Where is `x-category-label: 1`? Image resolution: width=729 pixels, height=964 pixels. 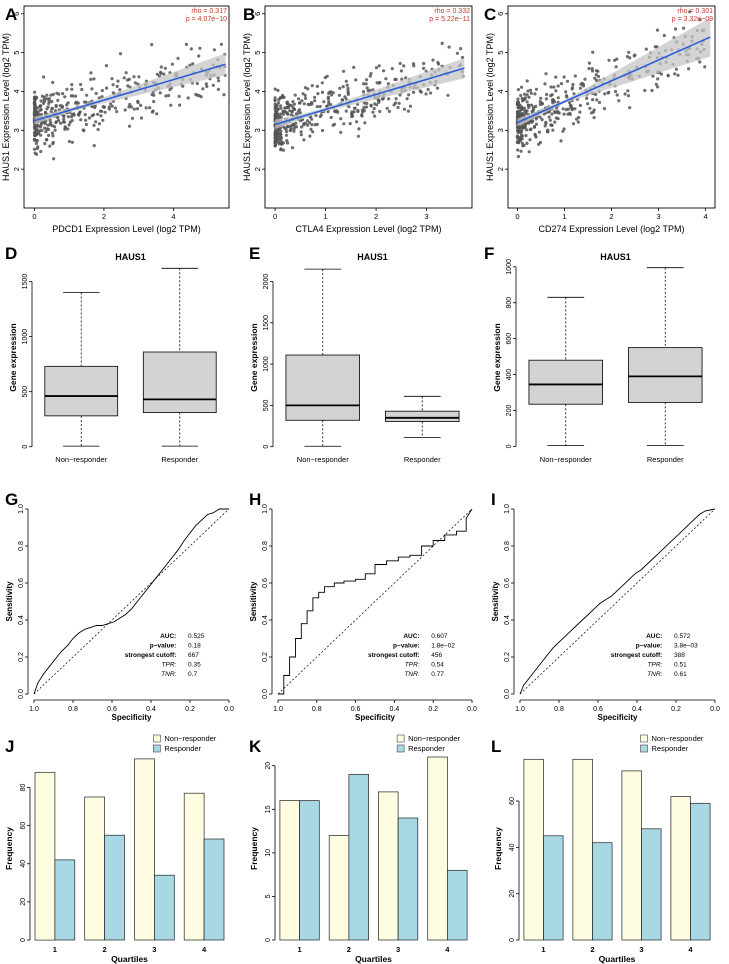 x-category-label: 1 is located at coordinates (543, 949).